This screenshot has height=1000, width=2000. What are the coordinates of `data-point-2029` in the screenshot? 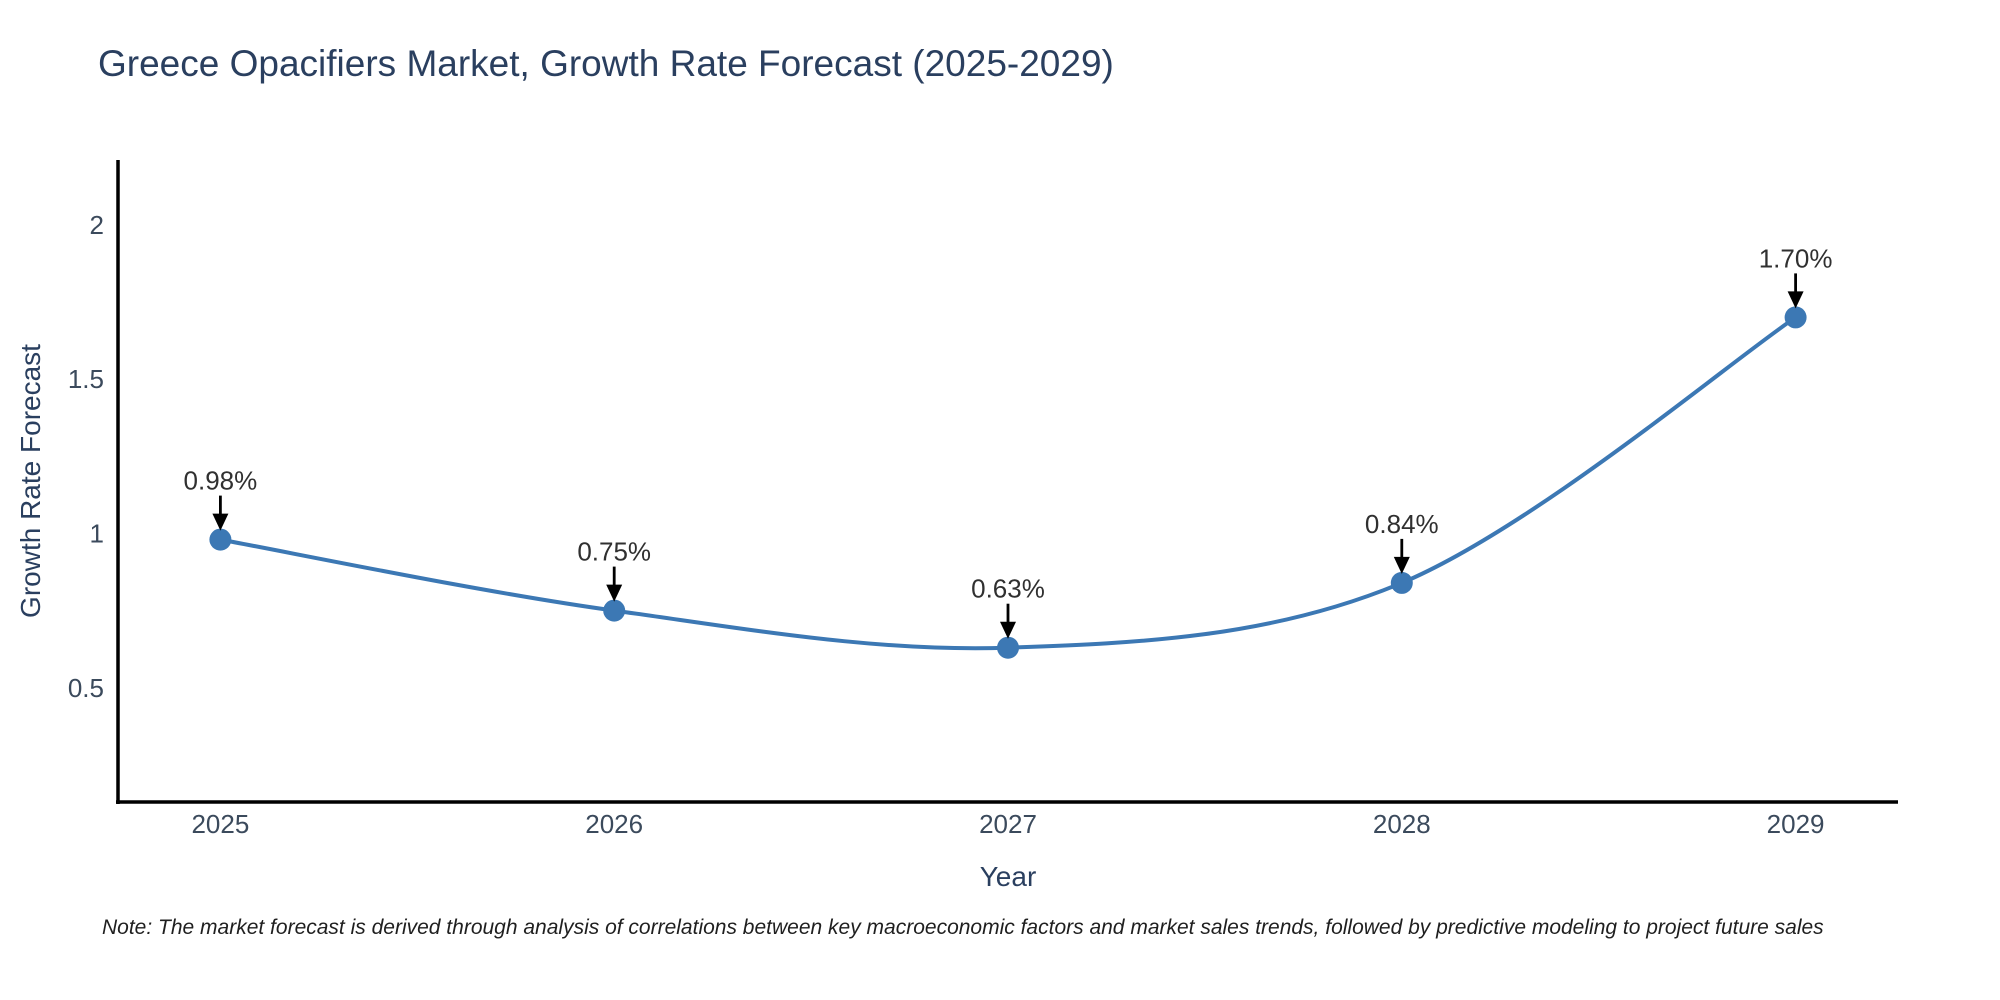 It's located at (1795, 317).